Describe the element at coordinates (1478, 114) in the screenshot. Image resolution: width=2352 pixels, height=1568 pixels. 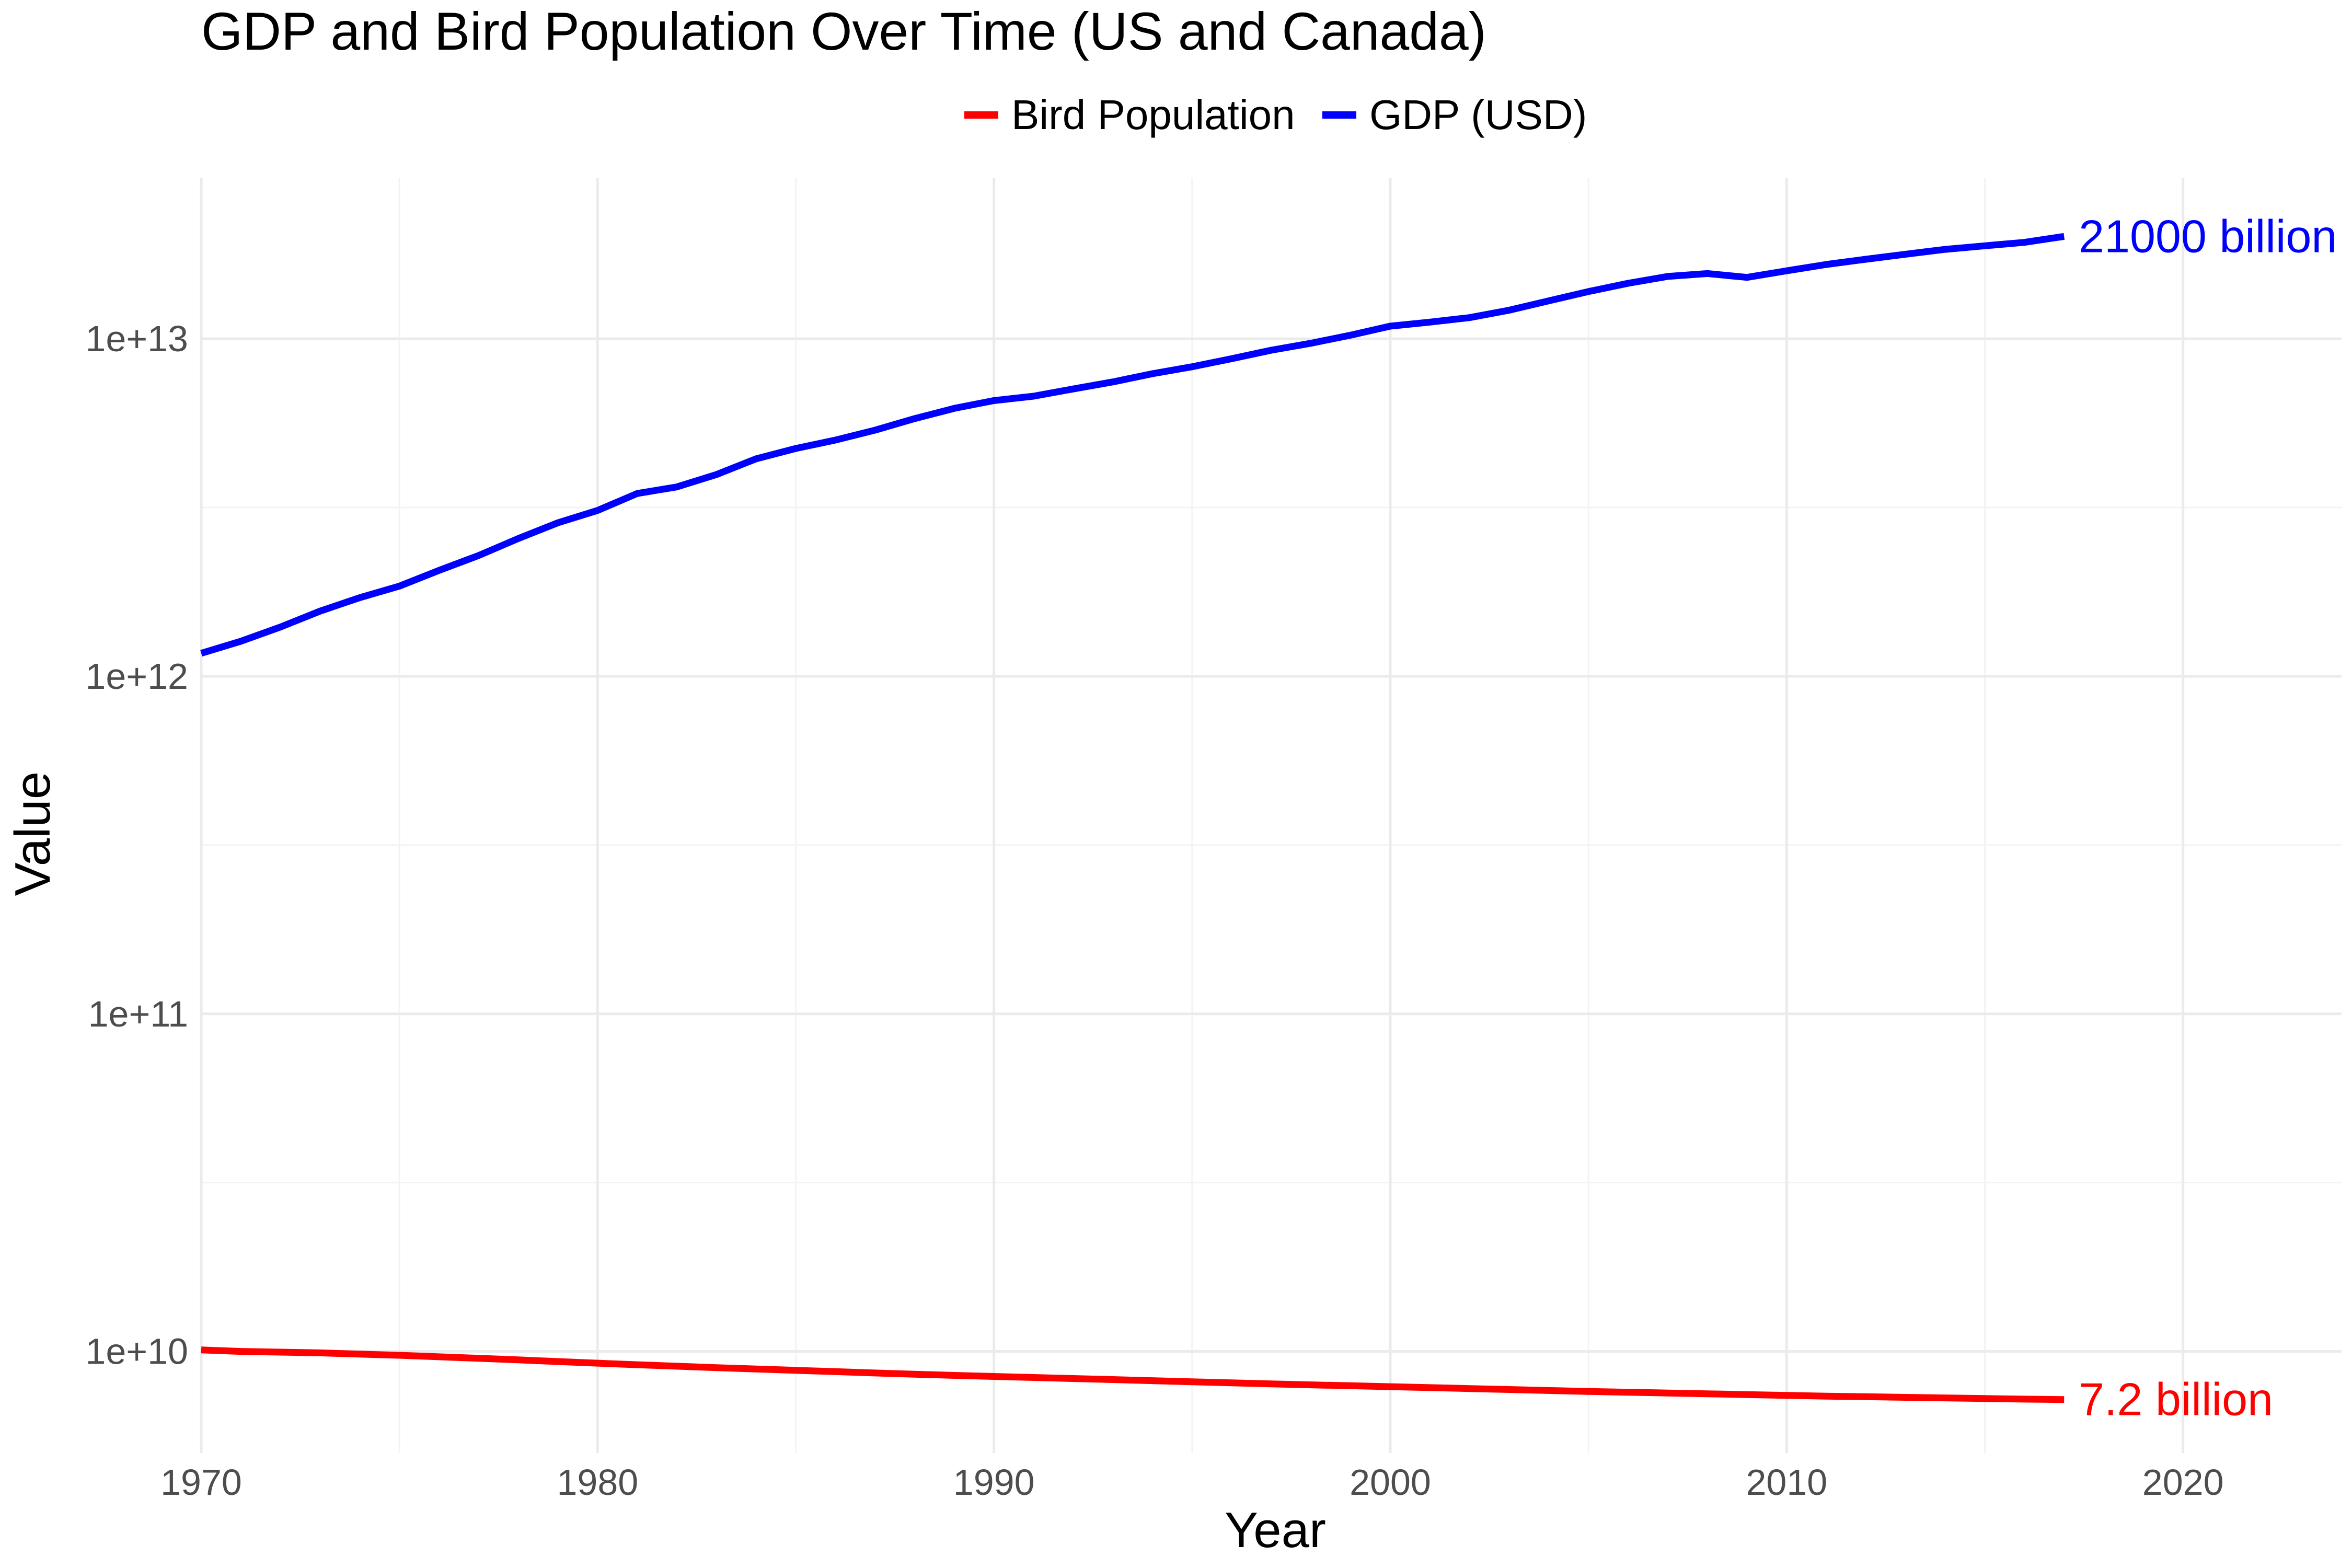
I see `legend-label-gdp: GDP (USD)` at that location.